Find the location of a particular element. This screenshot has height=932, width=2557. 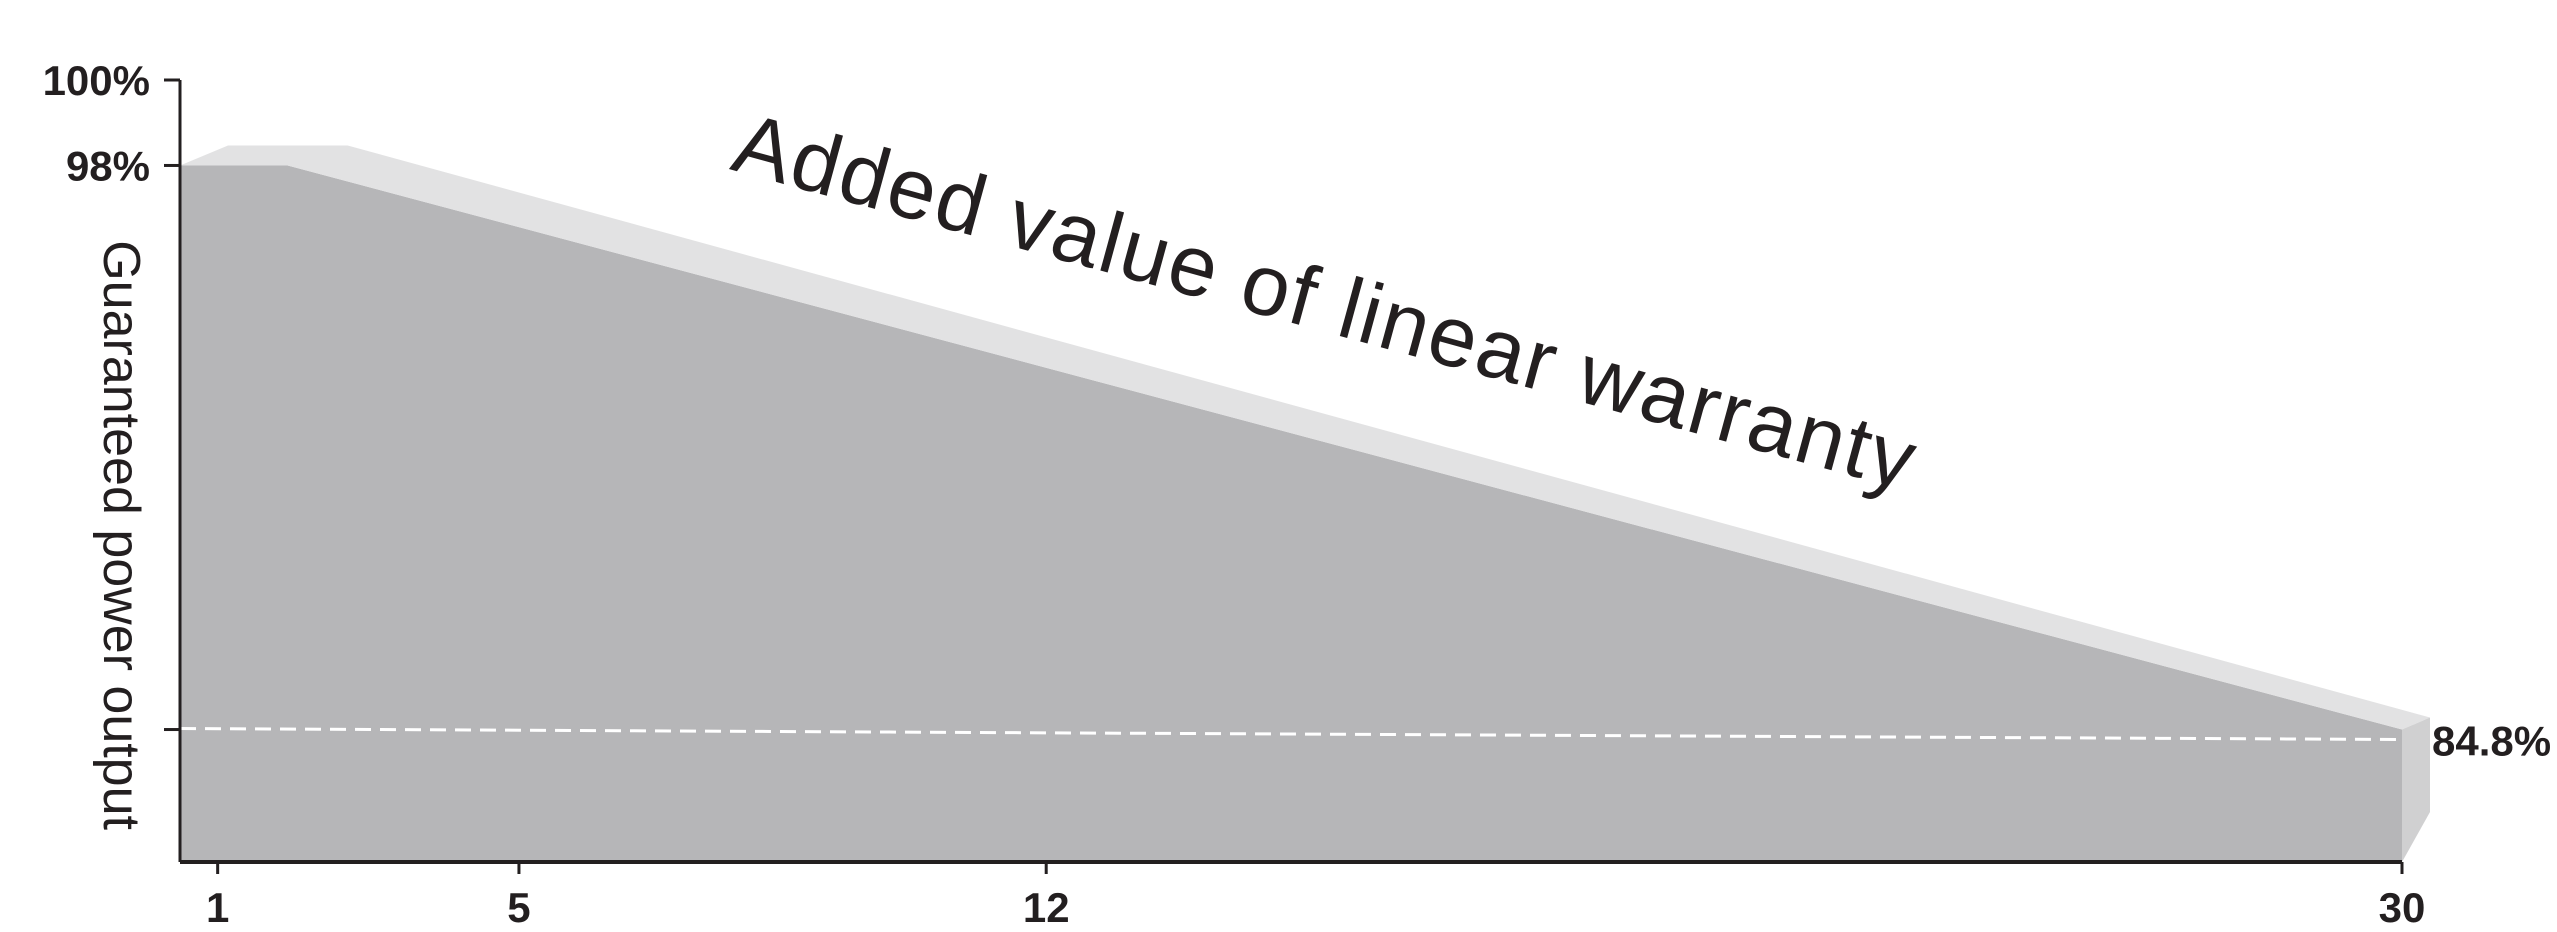

x-tick-label-0: 1 is located at coordinates (217, 905).